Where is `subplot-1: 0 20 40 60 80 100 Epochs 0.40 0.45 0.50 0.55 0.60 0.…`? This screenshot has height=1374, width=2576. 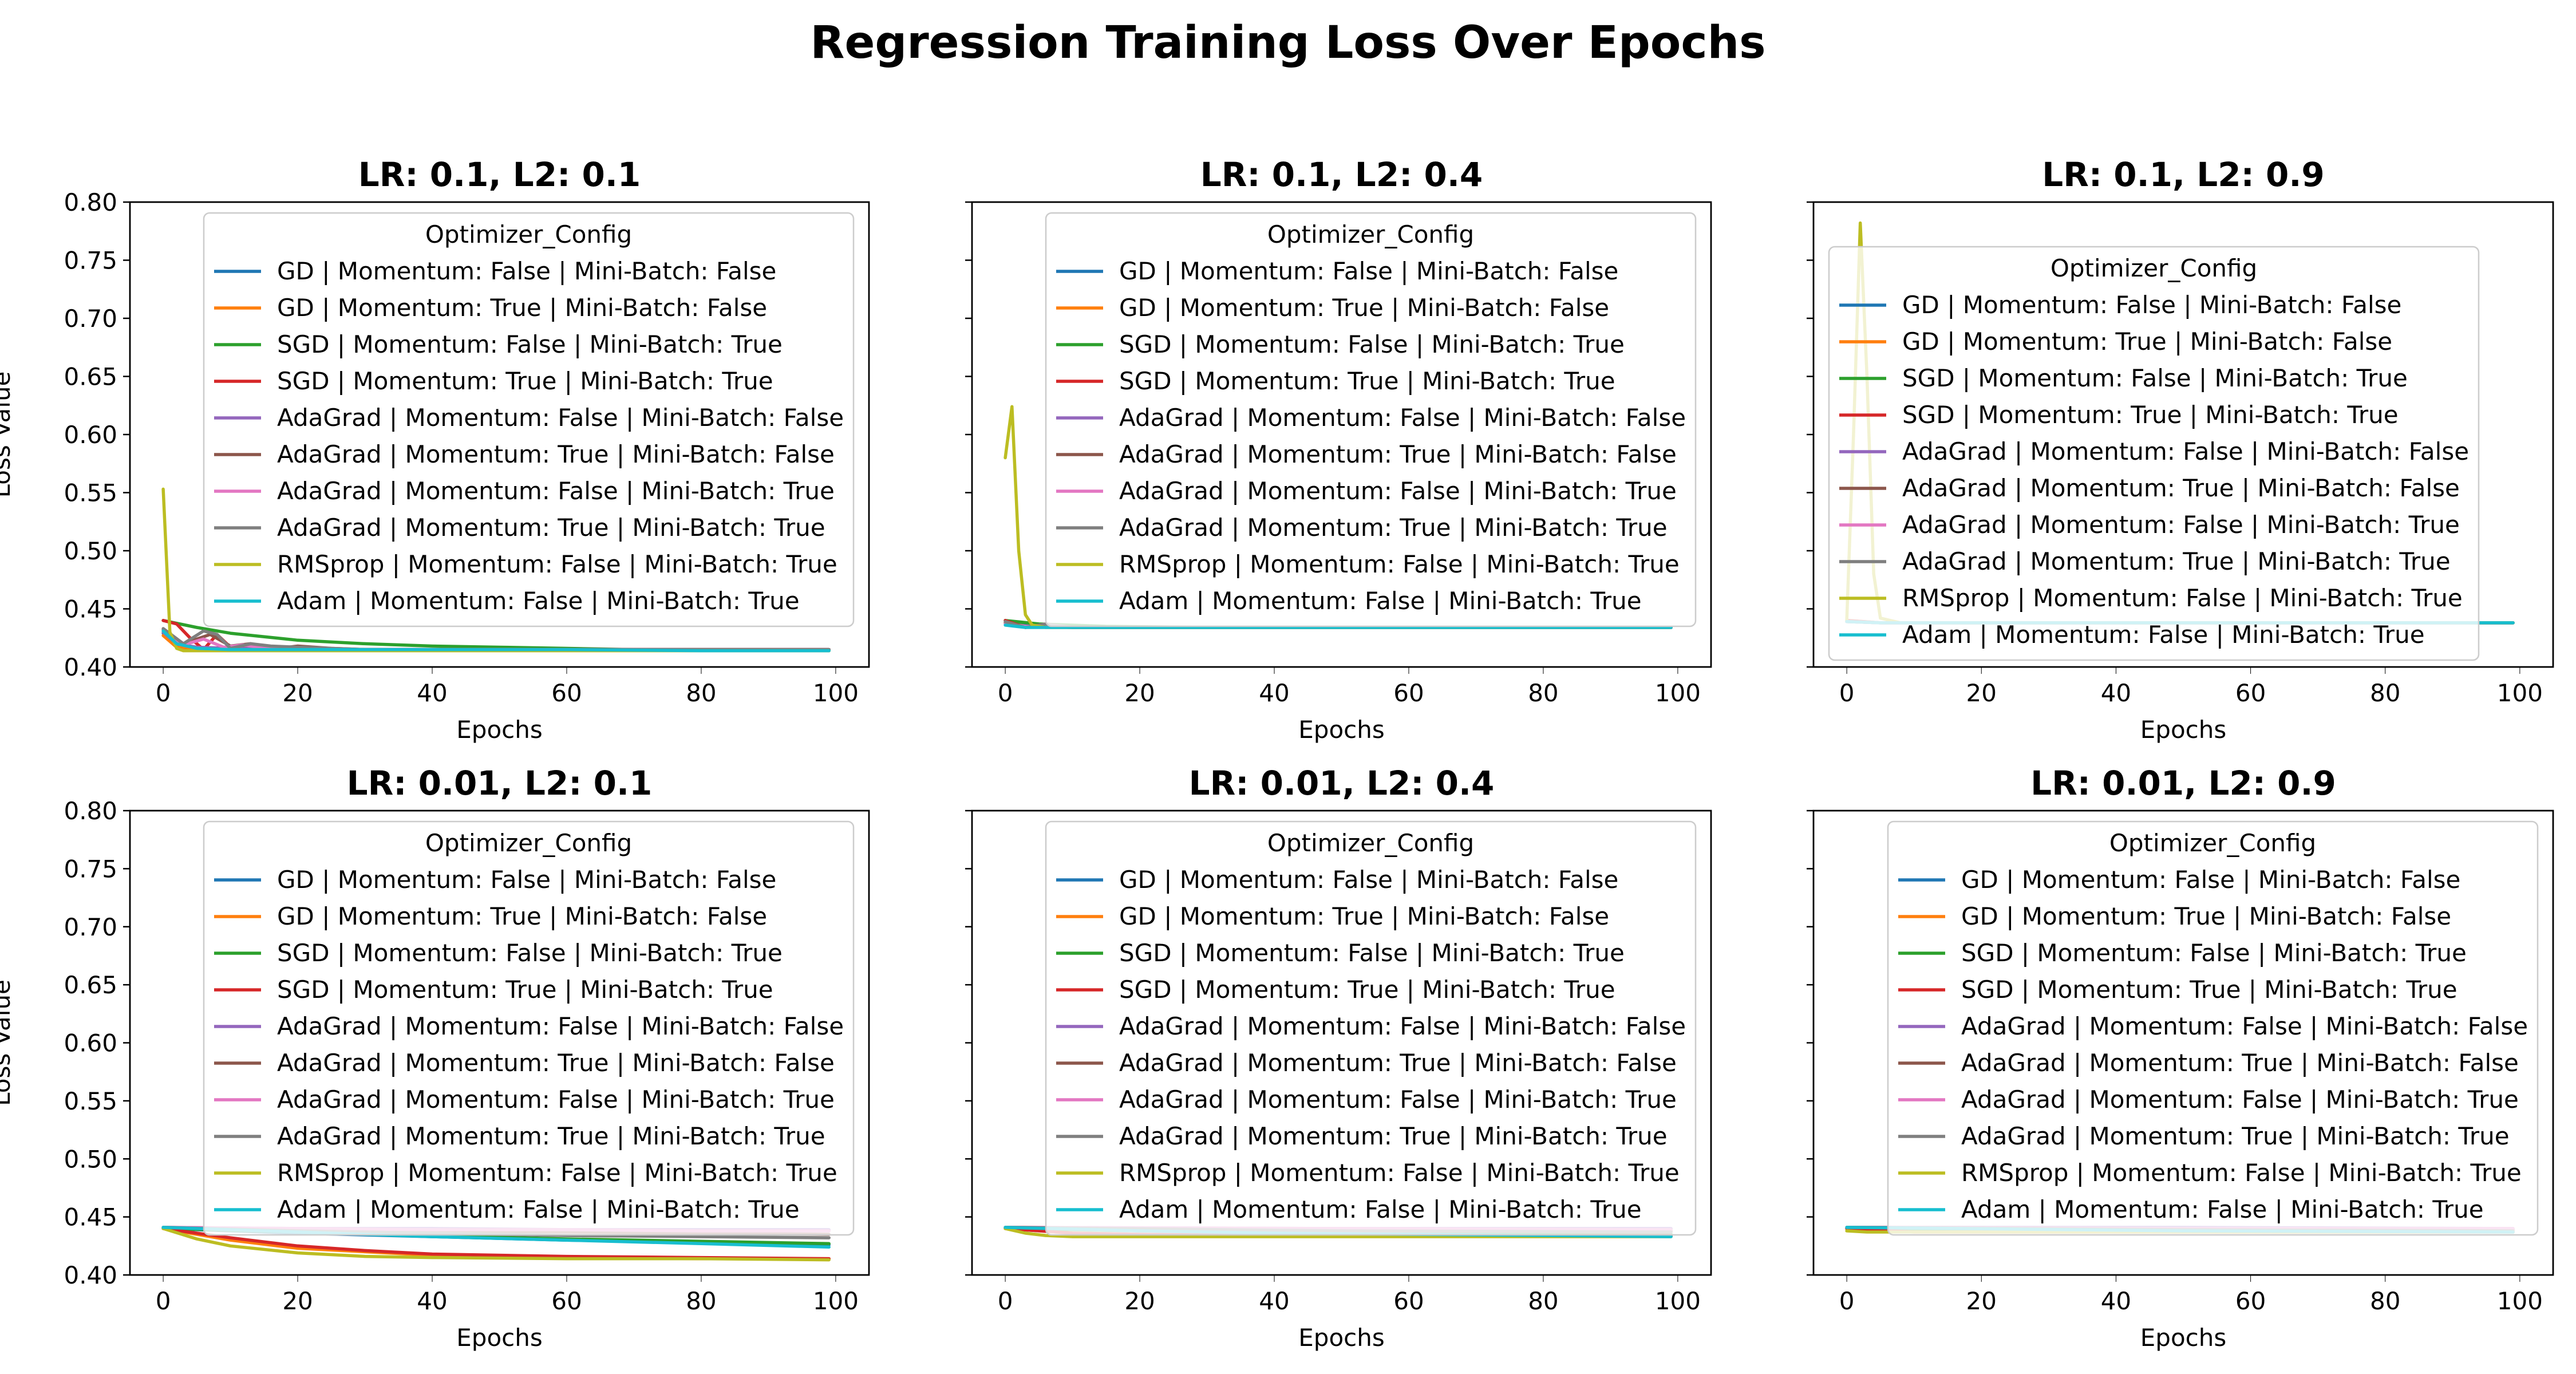 subplot-1: 0 20 40 60 80 100 Epochs 0.40 0.45 0.50 0.55 0.60 0.… is located at coordinates (435, 449).